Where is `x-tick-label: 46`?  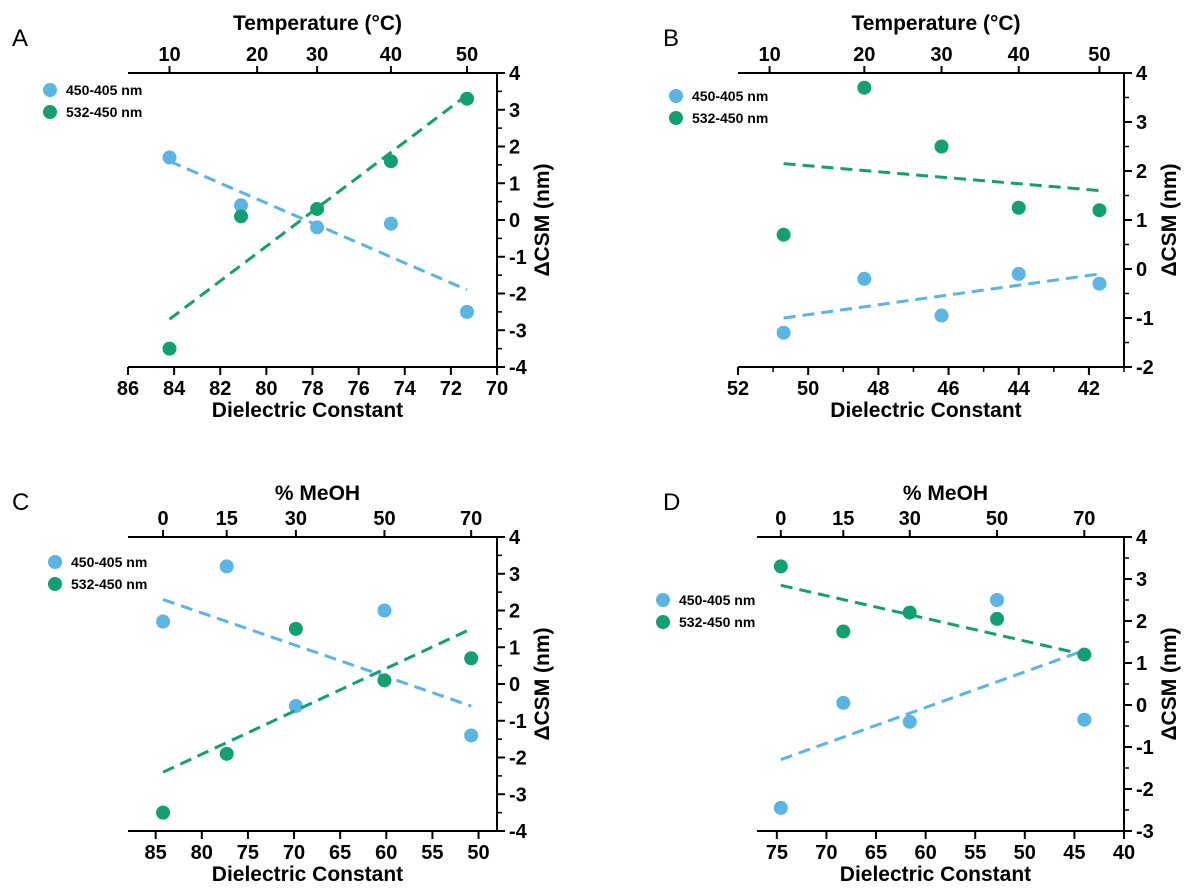
x-tick-label: 46 is located at coordinates (948, 389).